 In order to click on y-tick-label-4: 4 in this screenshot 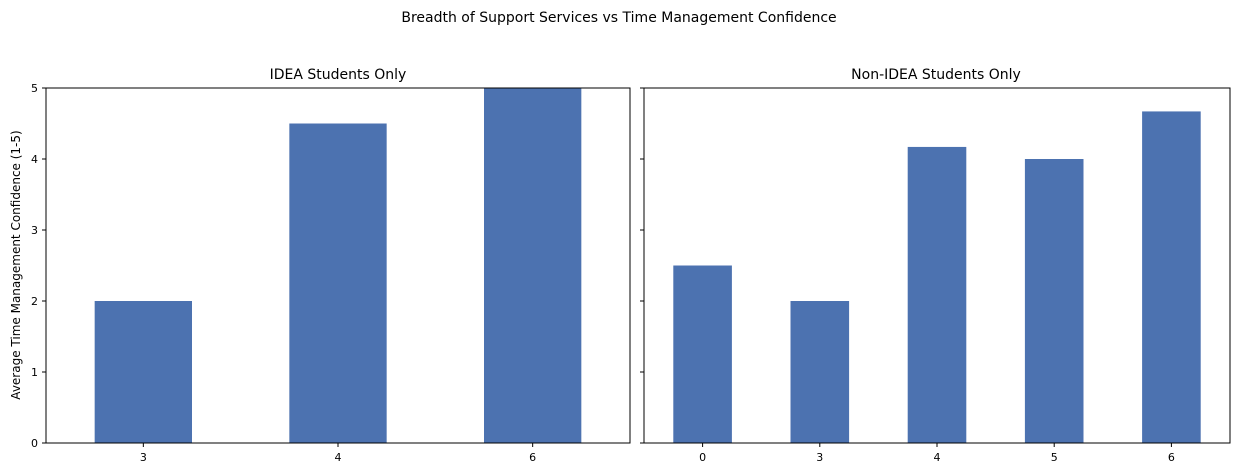, I will do `click(34, 159)`.